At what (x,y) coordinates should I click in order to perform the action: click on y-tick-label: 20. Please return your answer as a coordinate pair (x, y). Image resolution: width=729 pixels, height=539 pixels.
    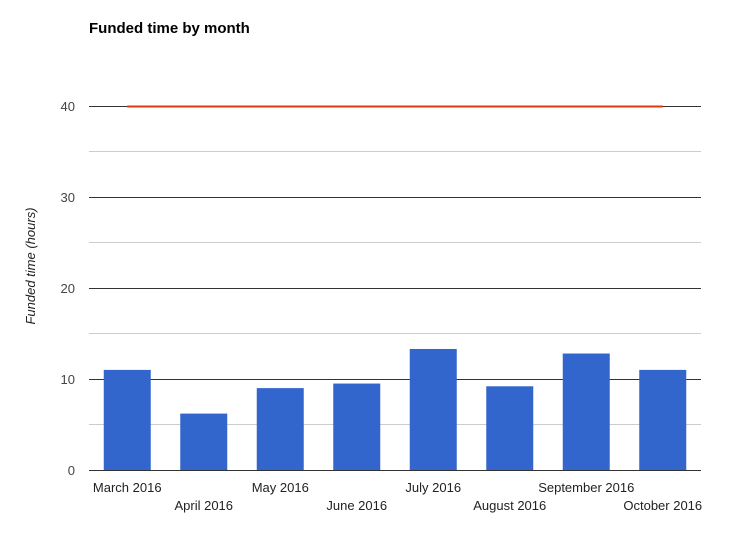
    Looking at the image, I should click on (68, 288).